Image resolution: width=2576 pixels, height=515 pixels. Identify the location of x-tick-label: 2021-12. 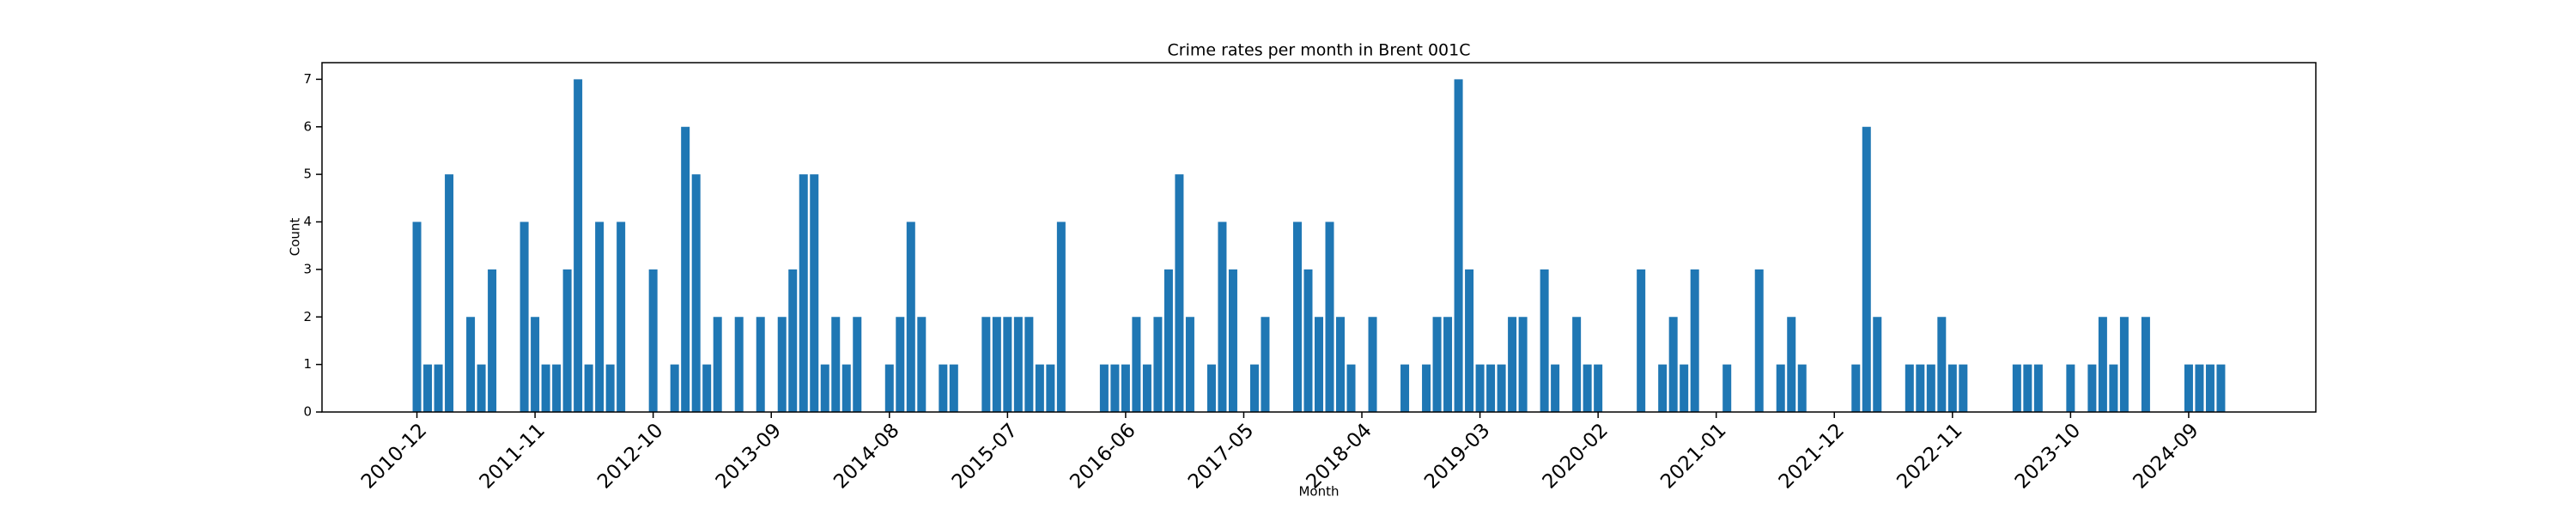
(1812, 456).